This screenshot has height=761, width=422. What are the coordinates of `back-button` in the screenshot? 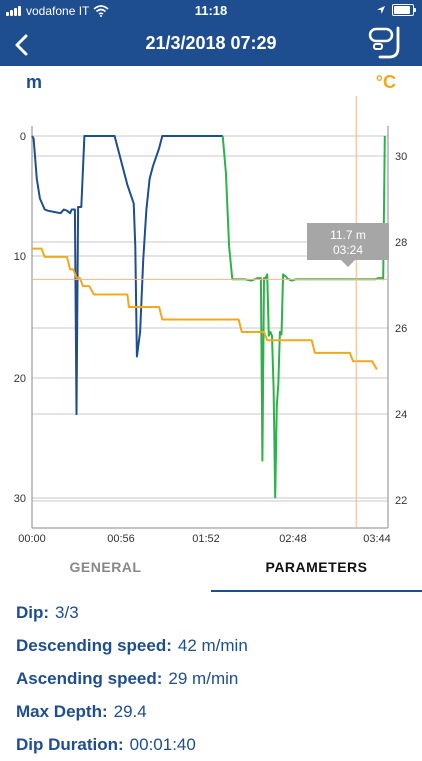 It's located at (23, 45).